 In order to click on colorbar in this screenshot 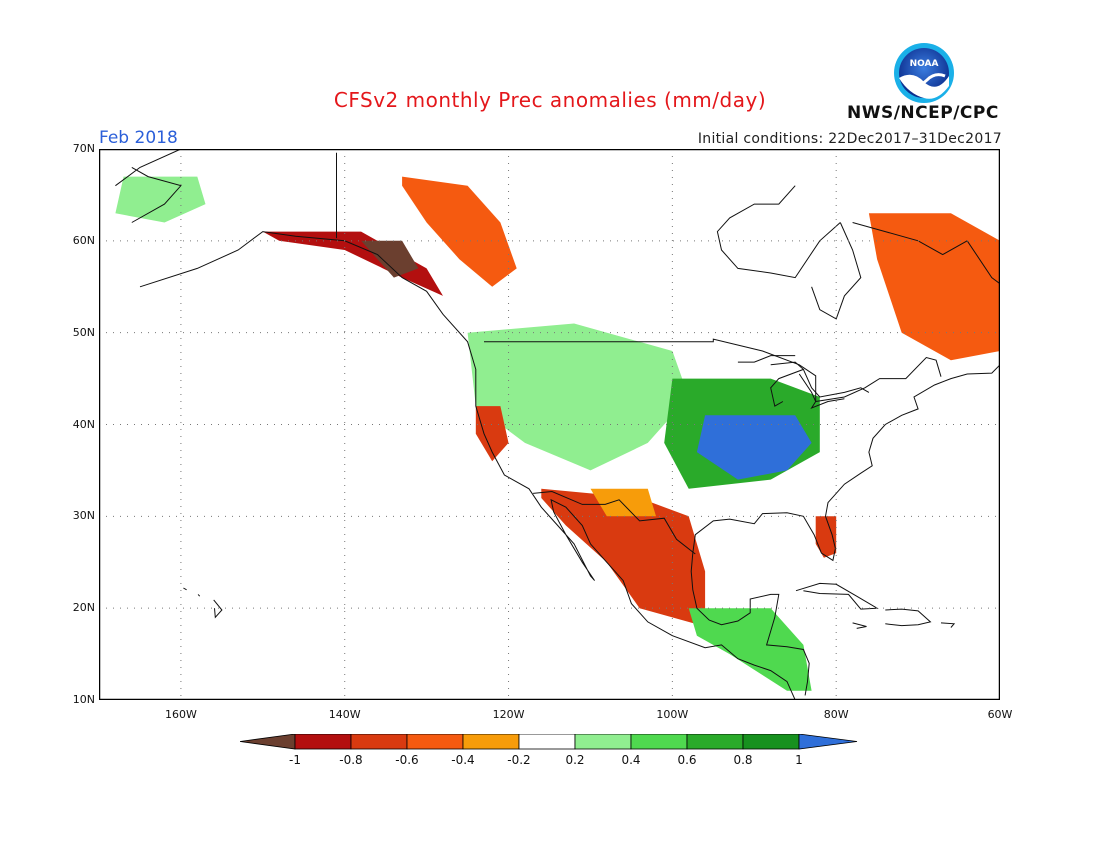, I will do `click(549, 742)`.